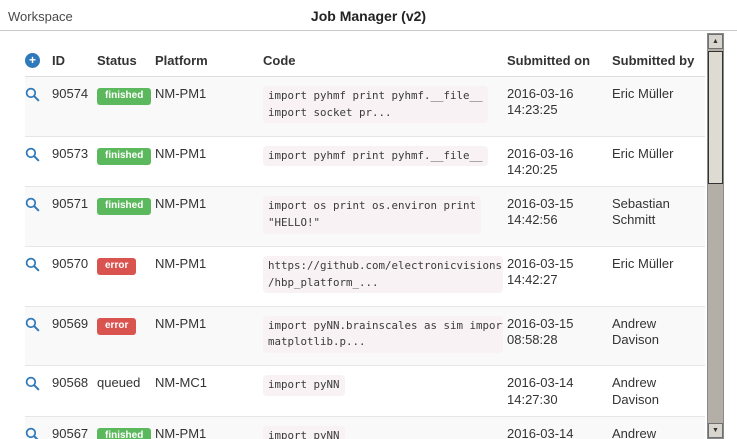 The image size is (737, 439). I want to click on submitted-on-cell: 2016-03-14 14:27:15, so click(559, 427).